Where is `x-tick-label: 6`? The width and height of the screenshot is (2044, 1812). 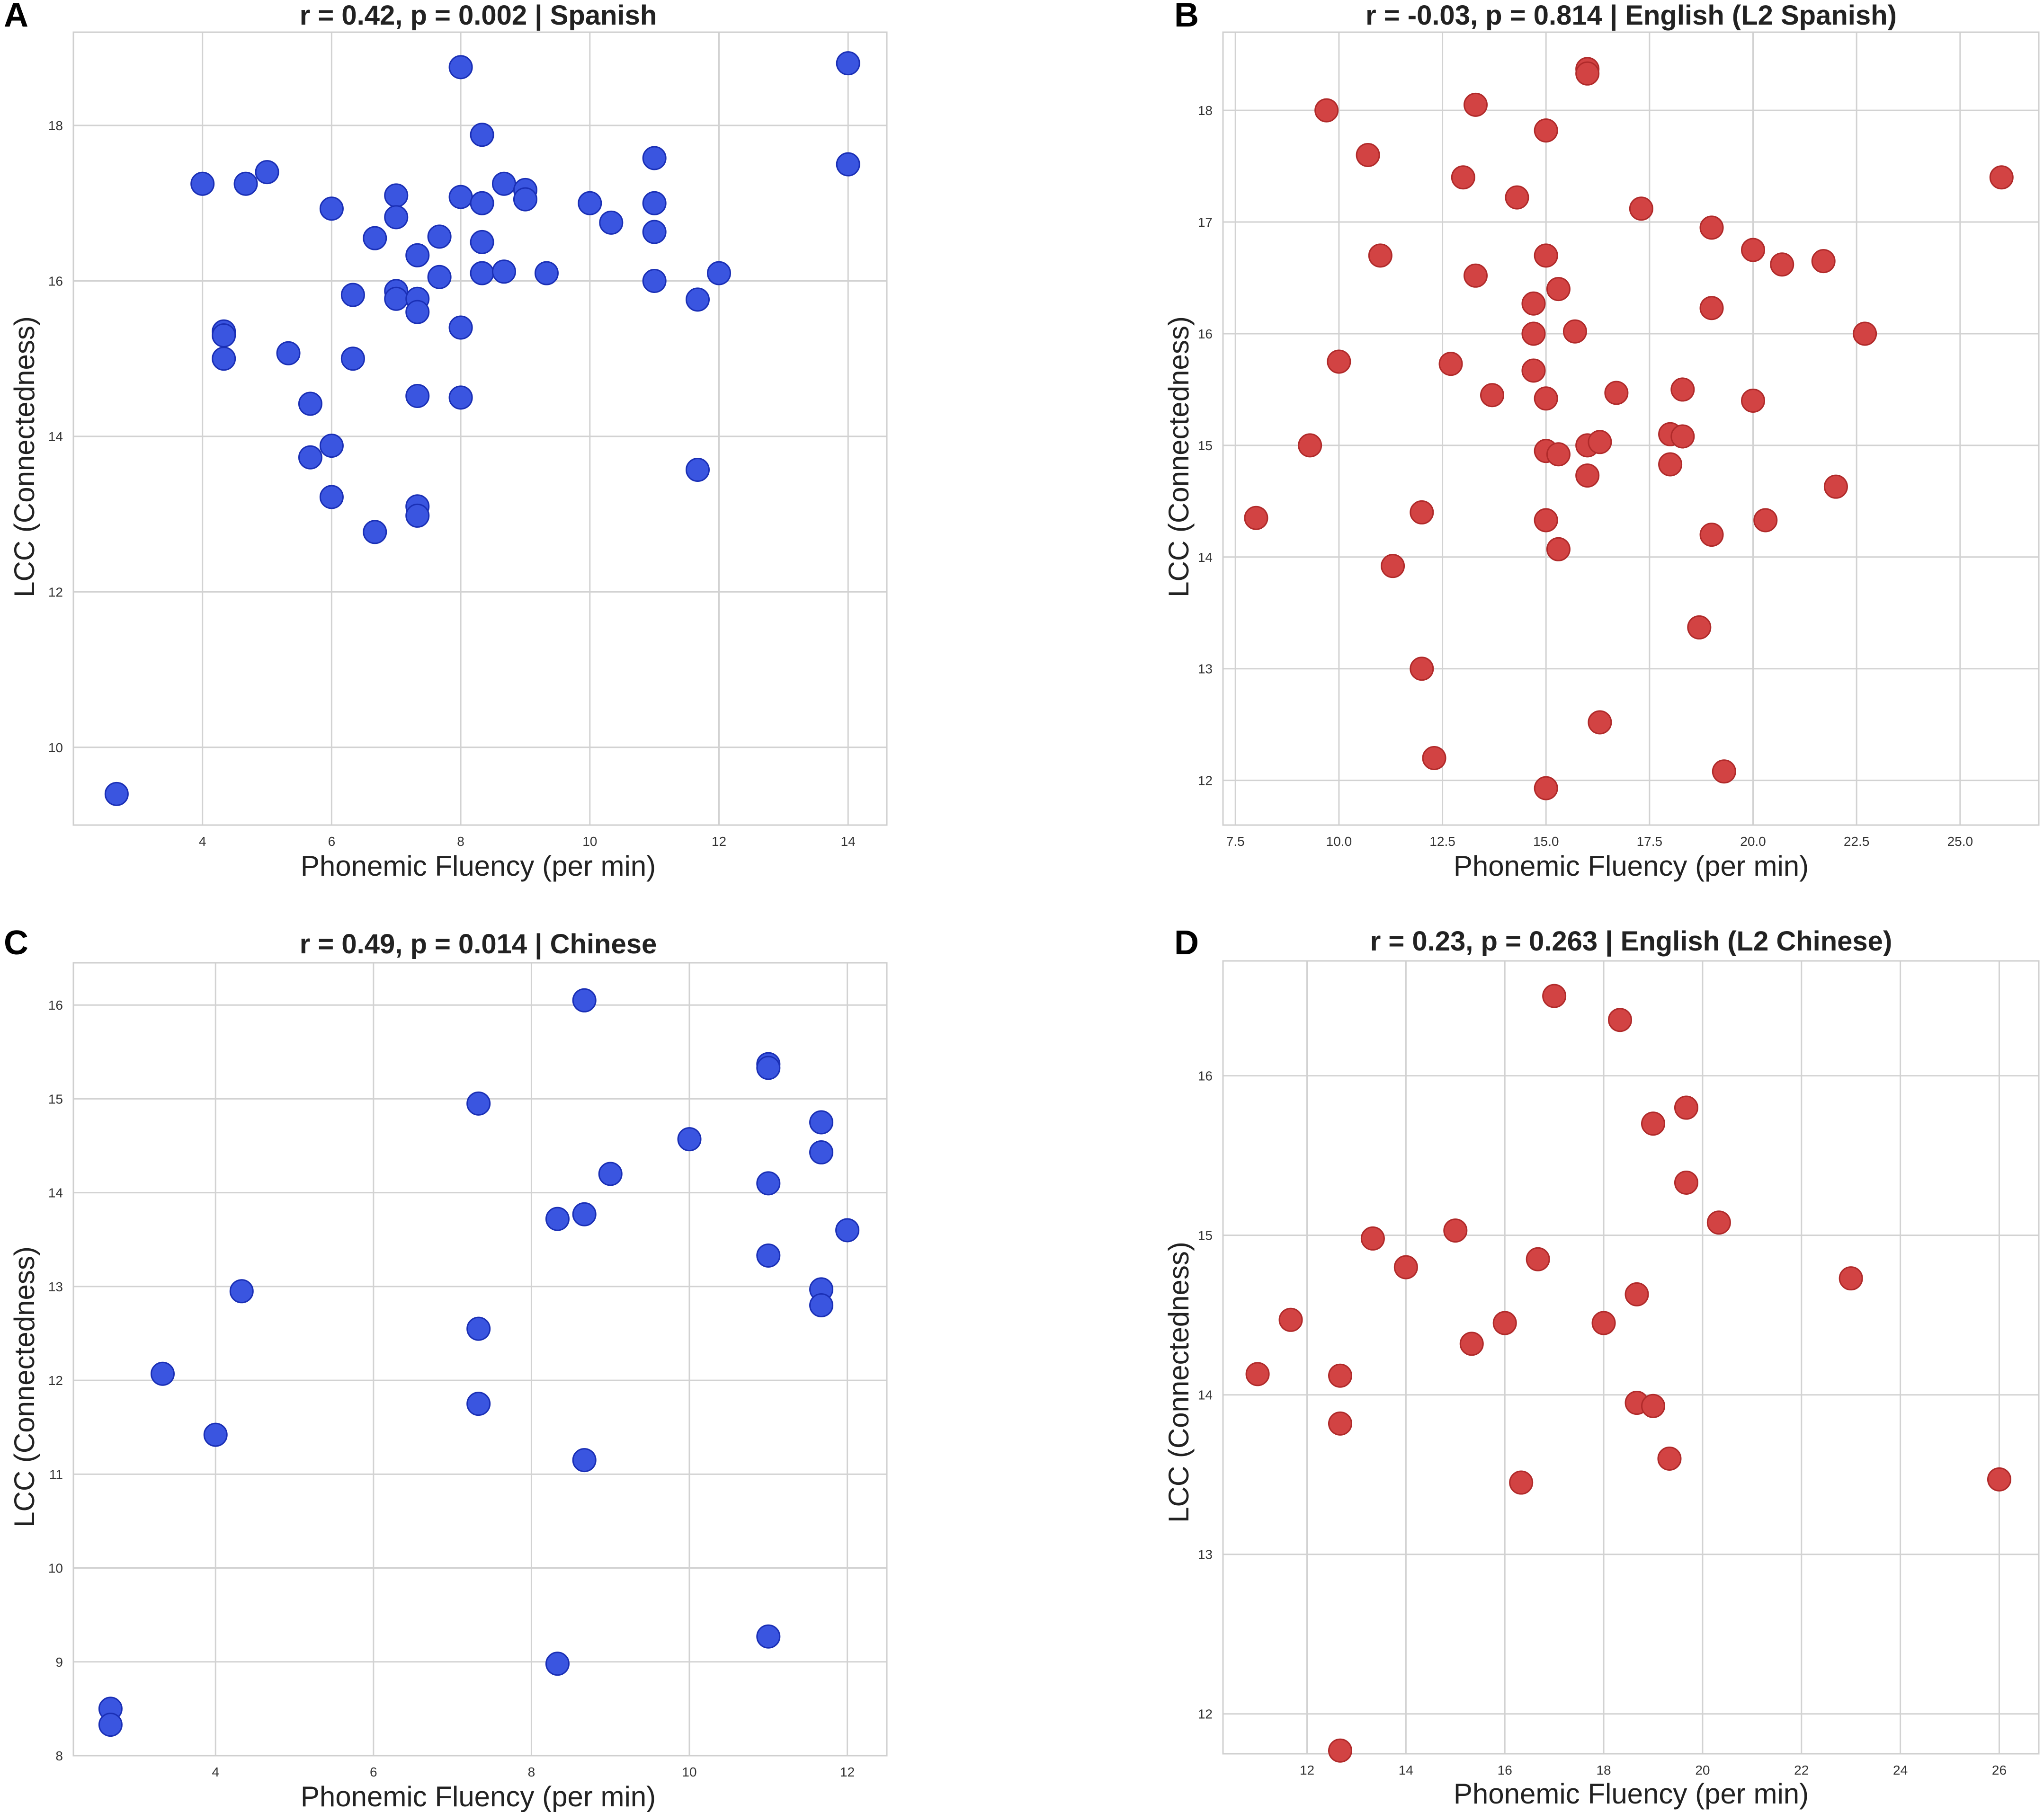 x-tick-label: 6 is located at coordinates (332, 841).